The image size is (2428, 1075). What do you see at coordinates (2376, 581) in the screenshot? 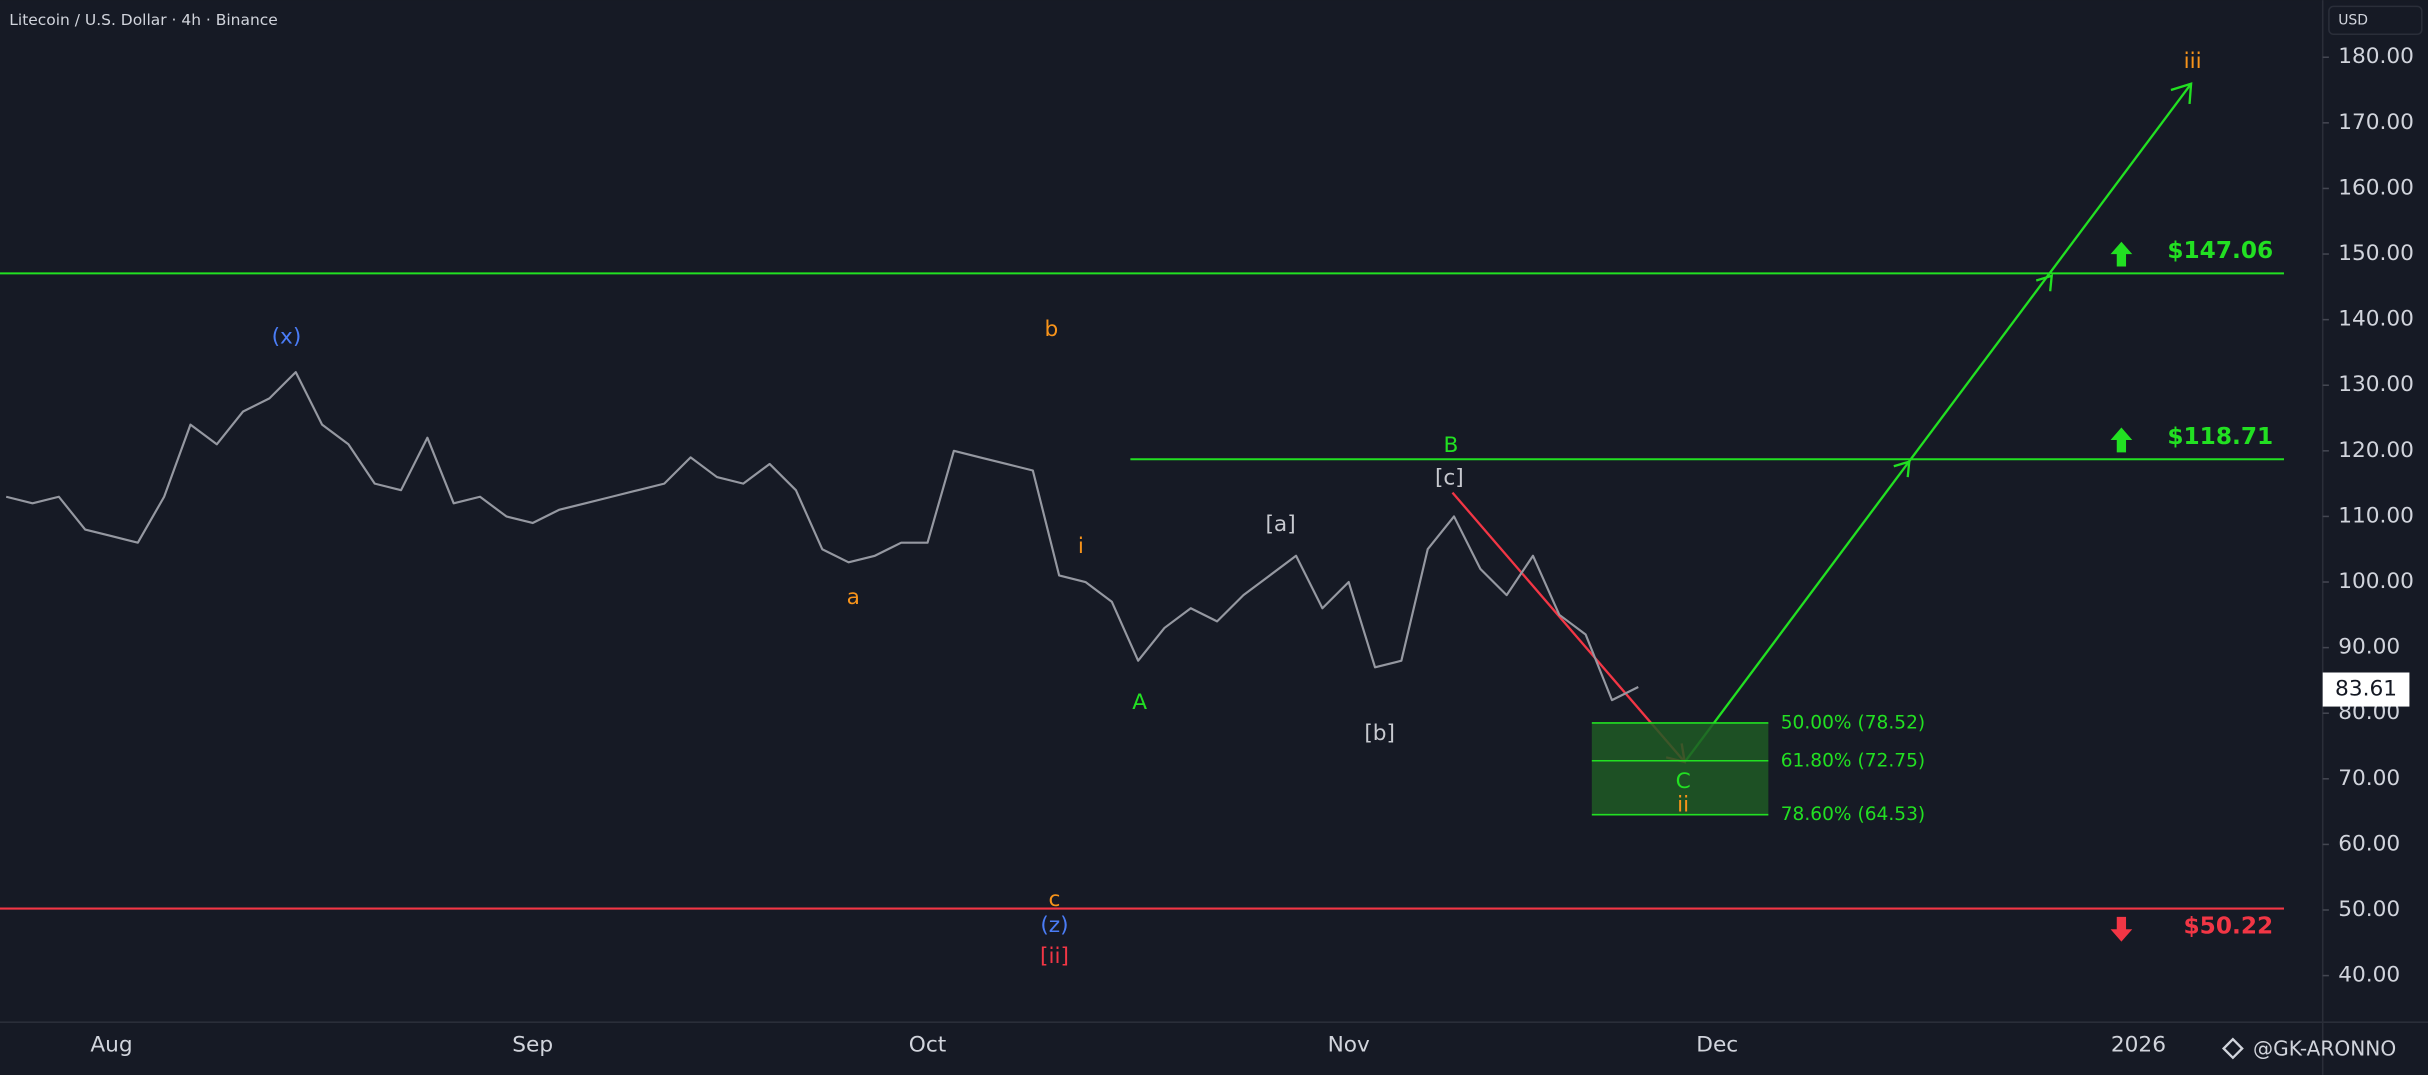
I see `y-tick-label: 100.00` at bounding box center [2376, 581].